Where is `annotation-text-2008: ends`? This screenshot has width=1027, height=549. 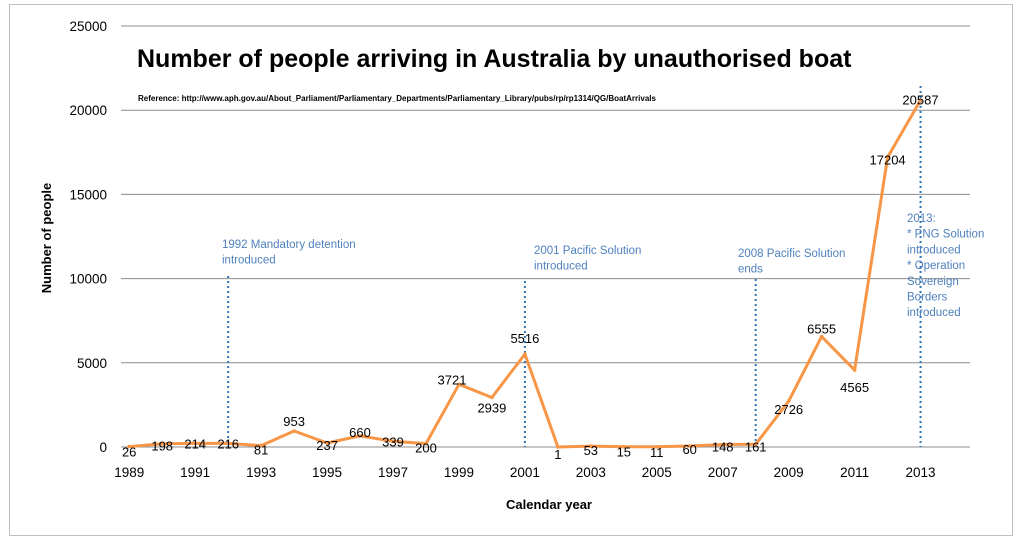 annotation-text-2008: ends is located at coordinates (750, 270).